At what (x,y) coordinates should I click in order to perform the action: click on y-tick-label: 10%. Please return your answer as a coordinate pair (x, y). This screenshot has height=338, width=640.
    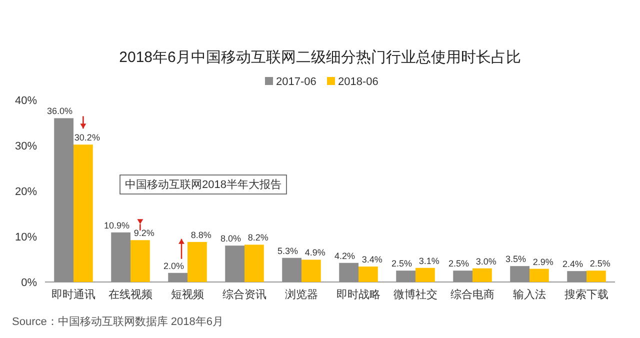
    Looking at the image, I should click on (26, 238).